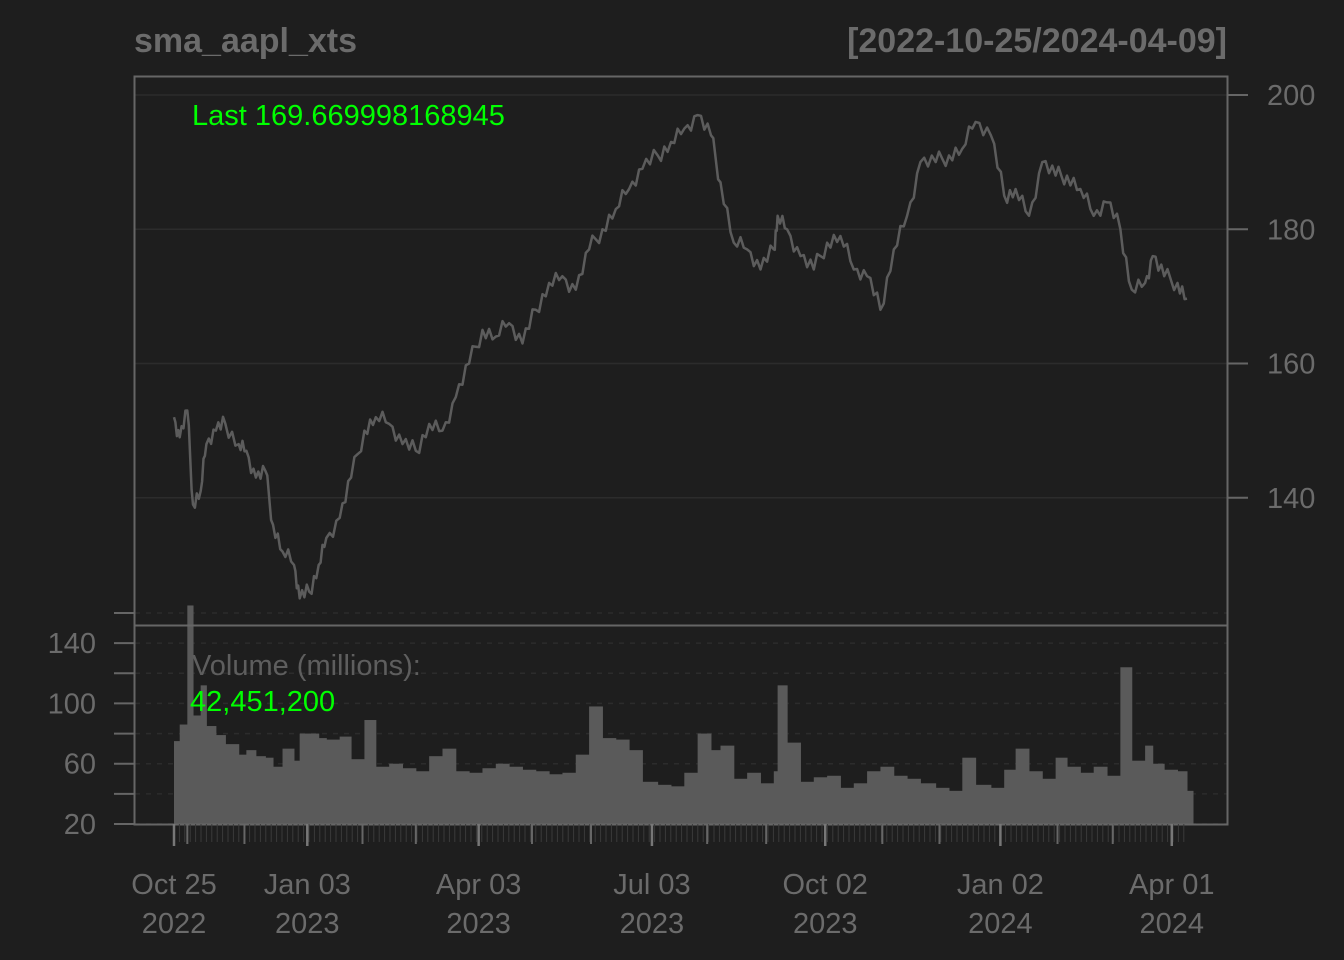 Image resolution: width=1344 pixels, height=960 pixels. What do you see at coordinates (1291, 96) in the screenshot?
I see `price-y-tick-label: 200` at bounding box center [1291, 96].